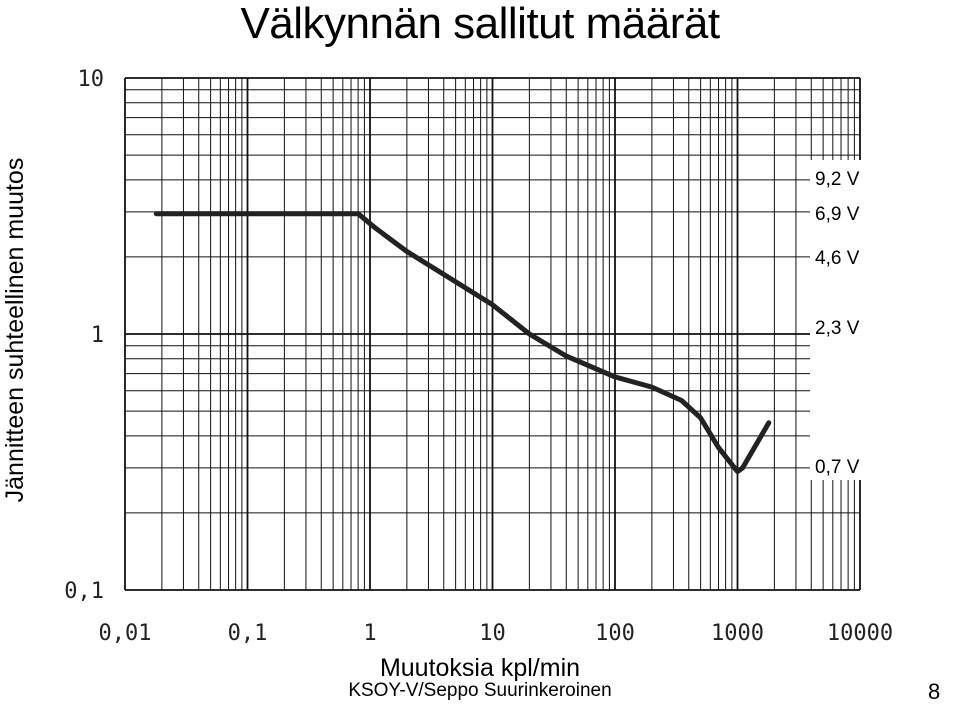  What do you see at coordinates (480, 690) in the screenshot?
I see `footer-author: KSOY-V/Seppo Suurinkeroinen` at bounding box center [480, 690].